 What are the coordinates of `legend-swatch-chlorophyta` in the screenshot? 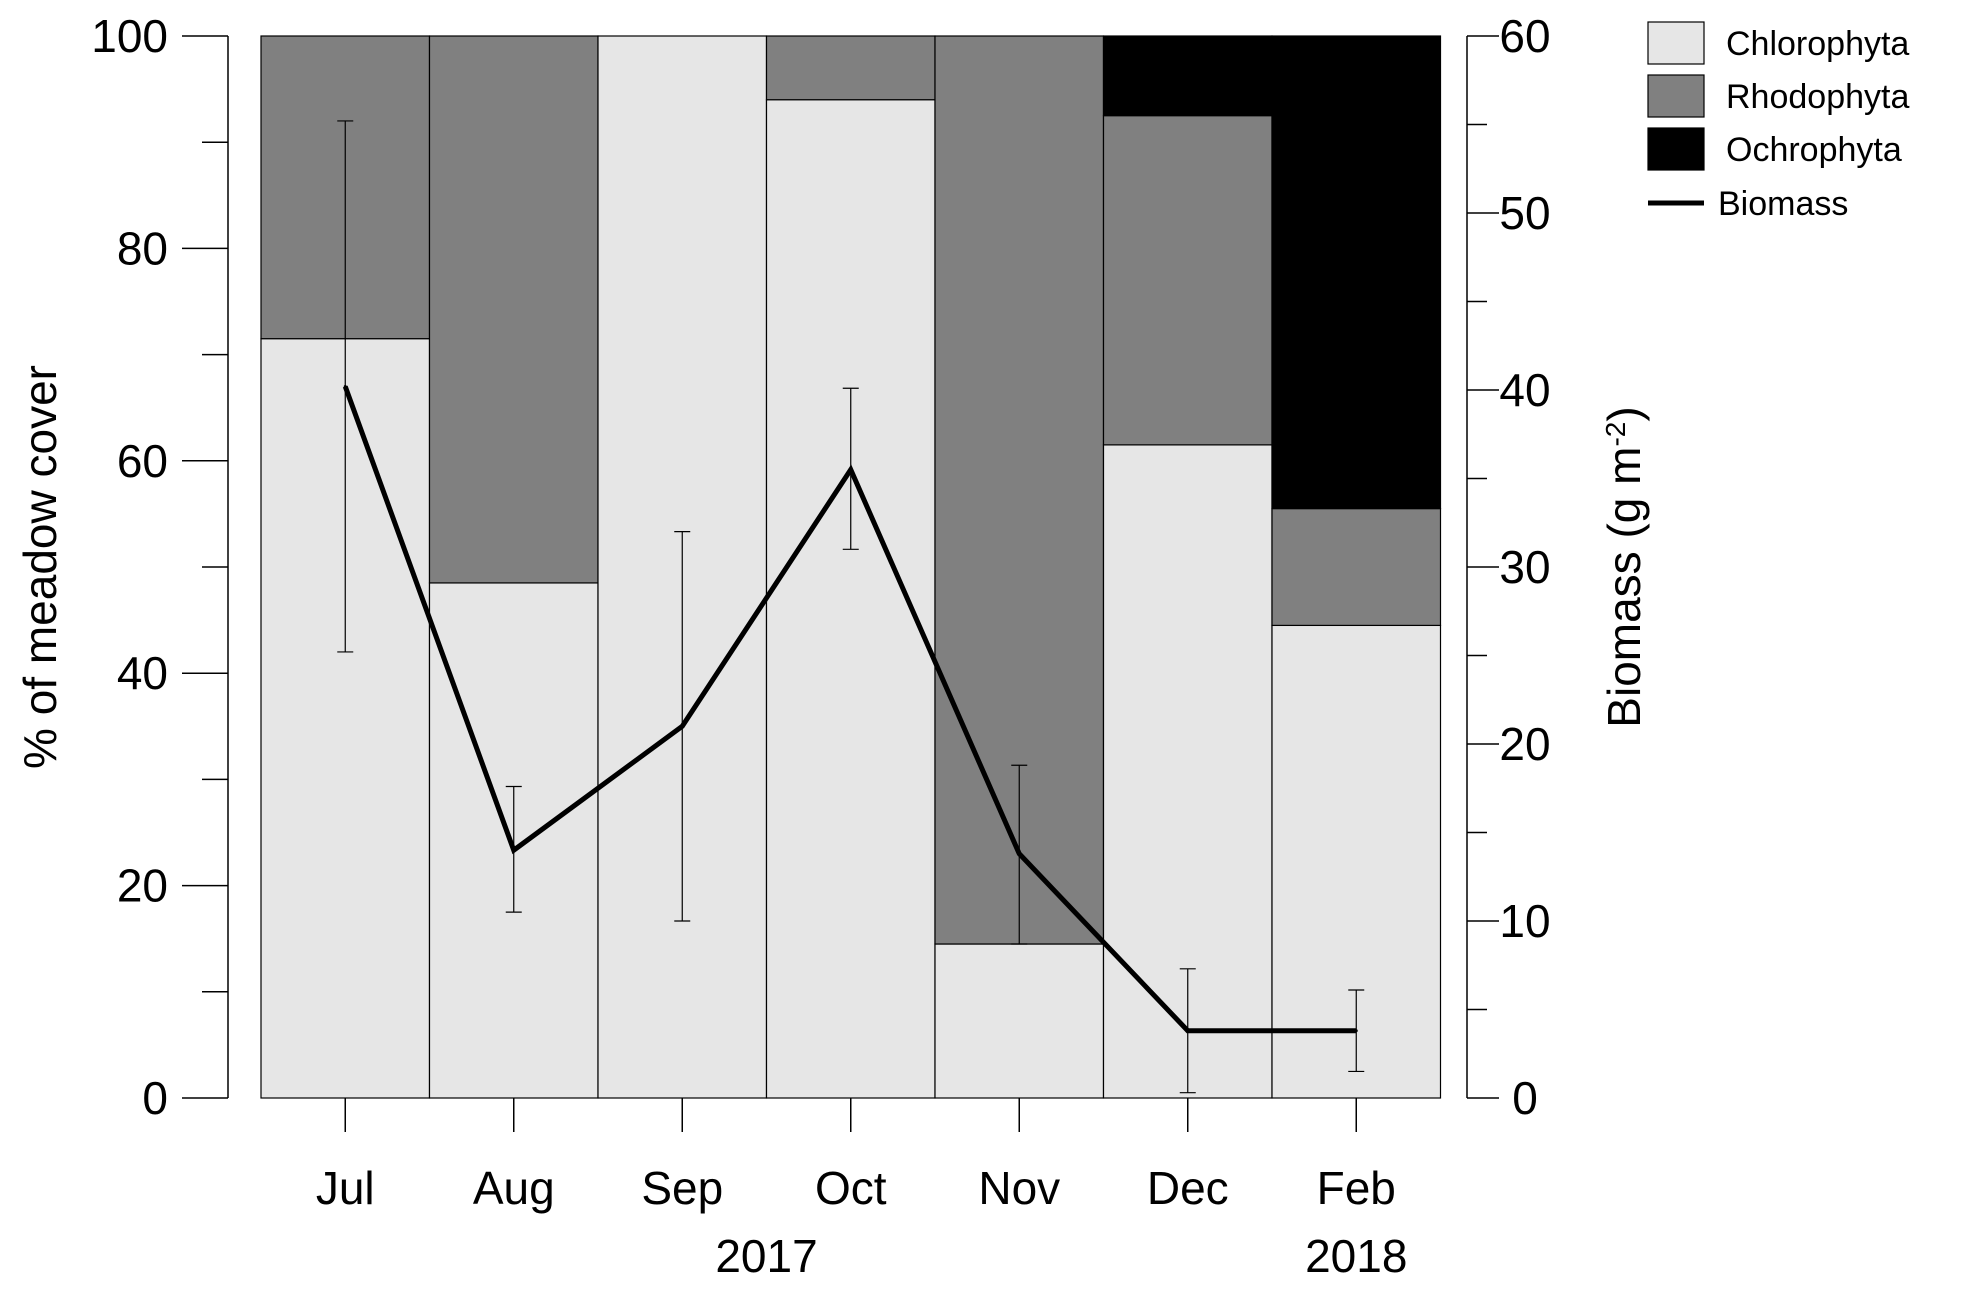 It's located at (1676, 43).